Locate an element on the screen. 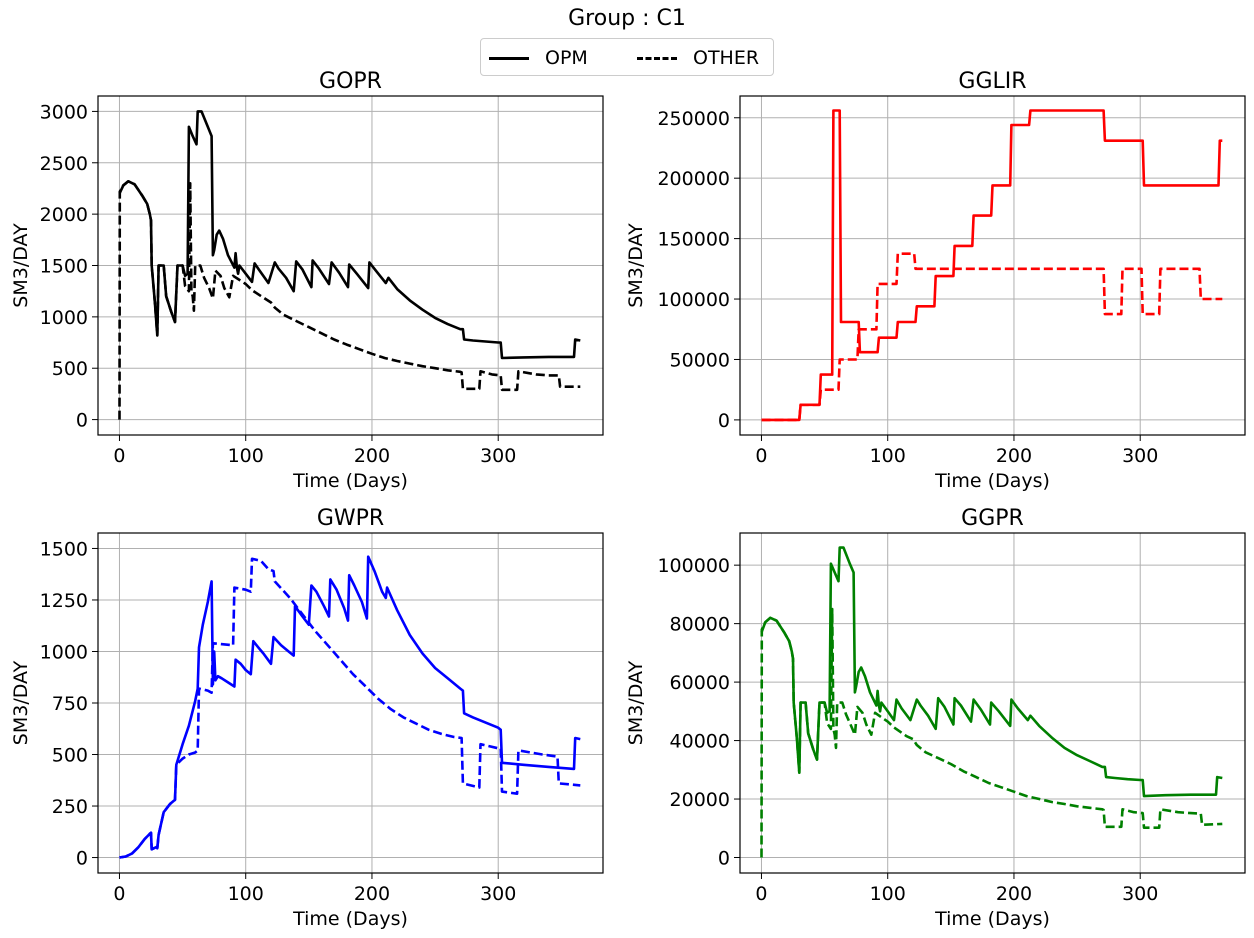 The height and width of the screenshot is (938, 1254). y-tick-label: 250000 is located at coordinates (693, 119).